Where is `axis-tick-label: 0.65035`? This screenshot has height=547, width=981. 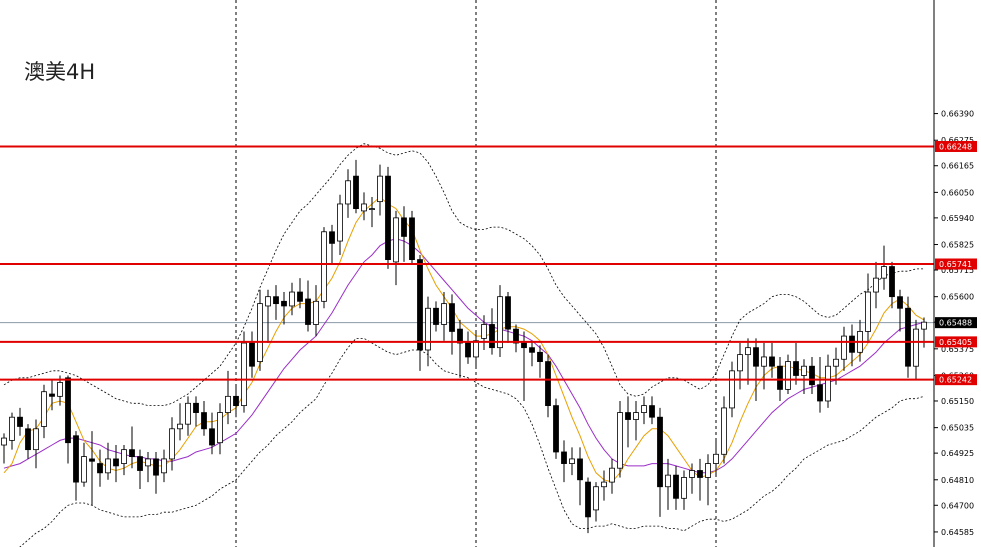
axis-tick-label: 0.65035 is located at coordinates (957, 428).